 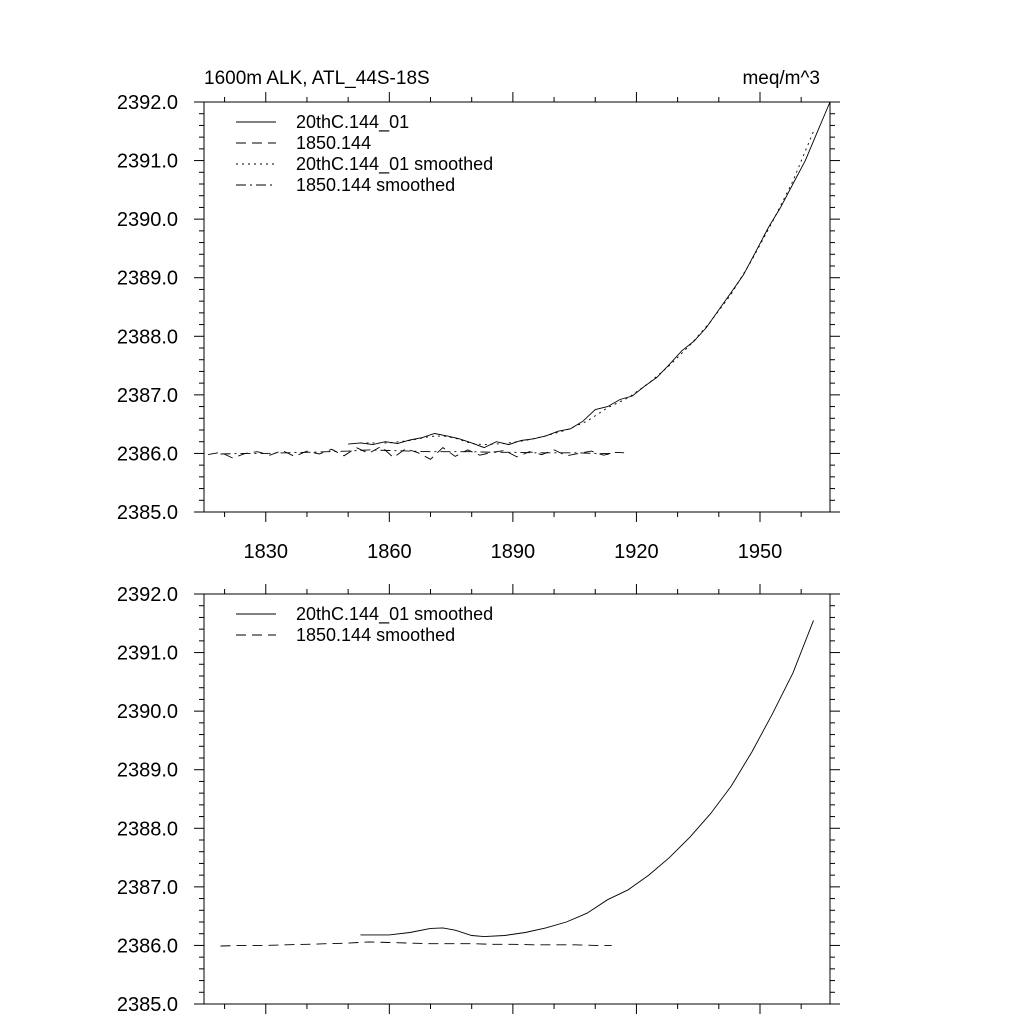 I want to click on x-tick-label: 1890, so click(x=513, y=552).